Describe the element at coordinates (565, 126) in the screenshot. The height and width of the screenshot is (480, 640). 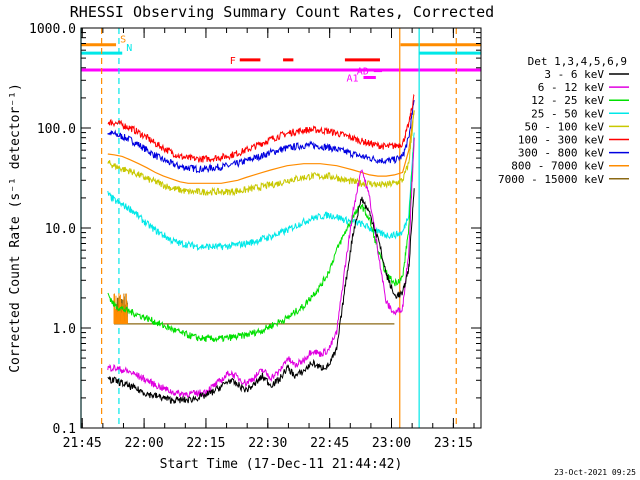
I see `legend-label-50-100-kev: 50 - 100 keV` at that location.